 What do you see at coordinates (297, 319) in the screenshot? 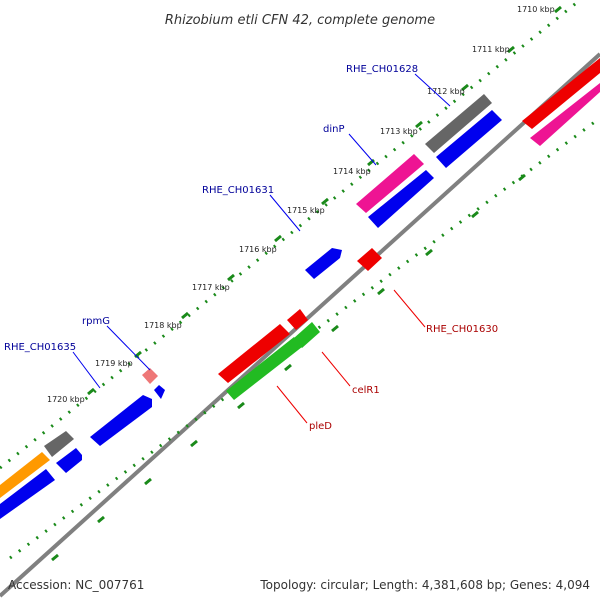
I see `gene-arrow-celr1` at bounding box center [297, 319].